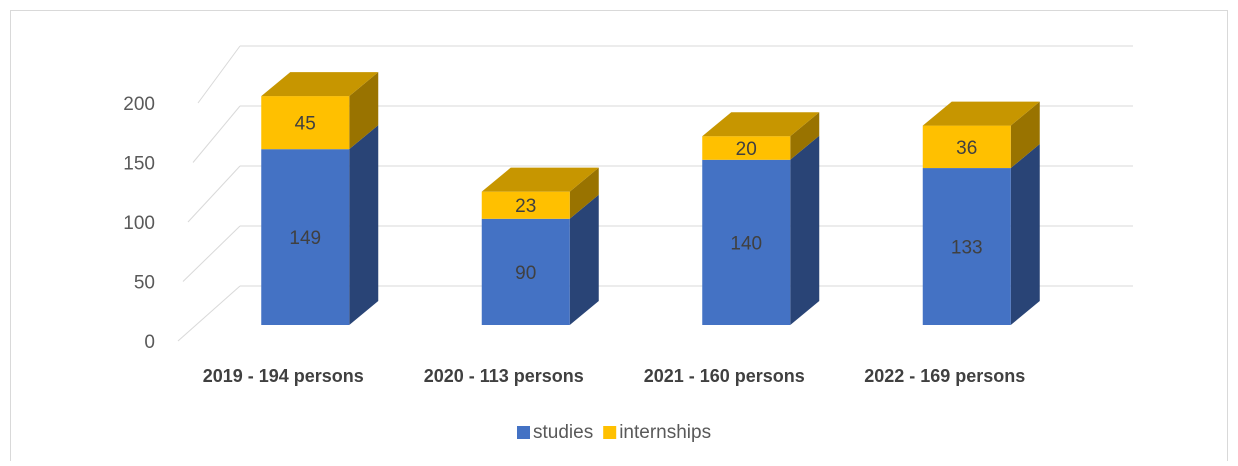  I want to click on data-label: 149, so click(305, 238).